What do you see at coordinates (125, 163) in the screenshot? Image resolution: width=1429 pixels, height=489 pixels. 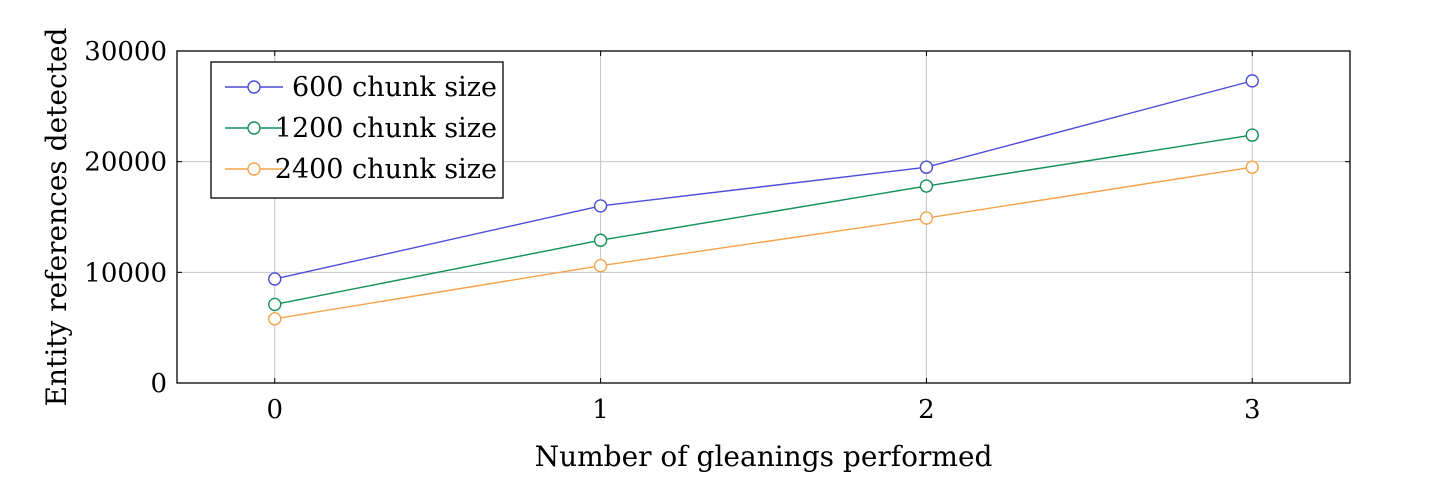 I see `y-tick-label: 20000` at bounding box center [125, 163].